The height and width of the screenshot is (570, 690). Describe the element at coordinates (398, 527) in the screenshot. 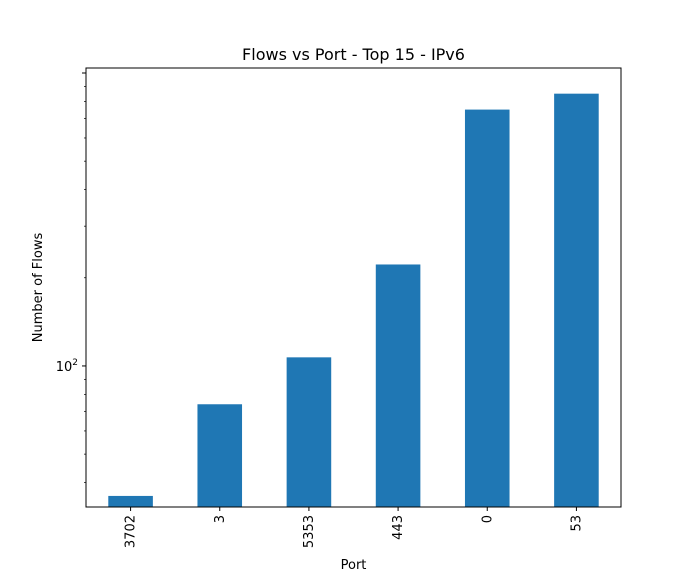

I see `x-tick-label: 443` at that location.